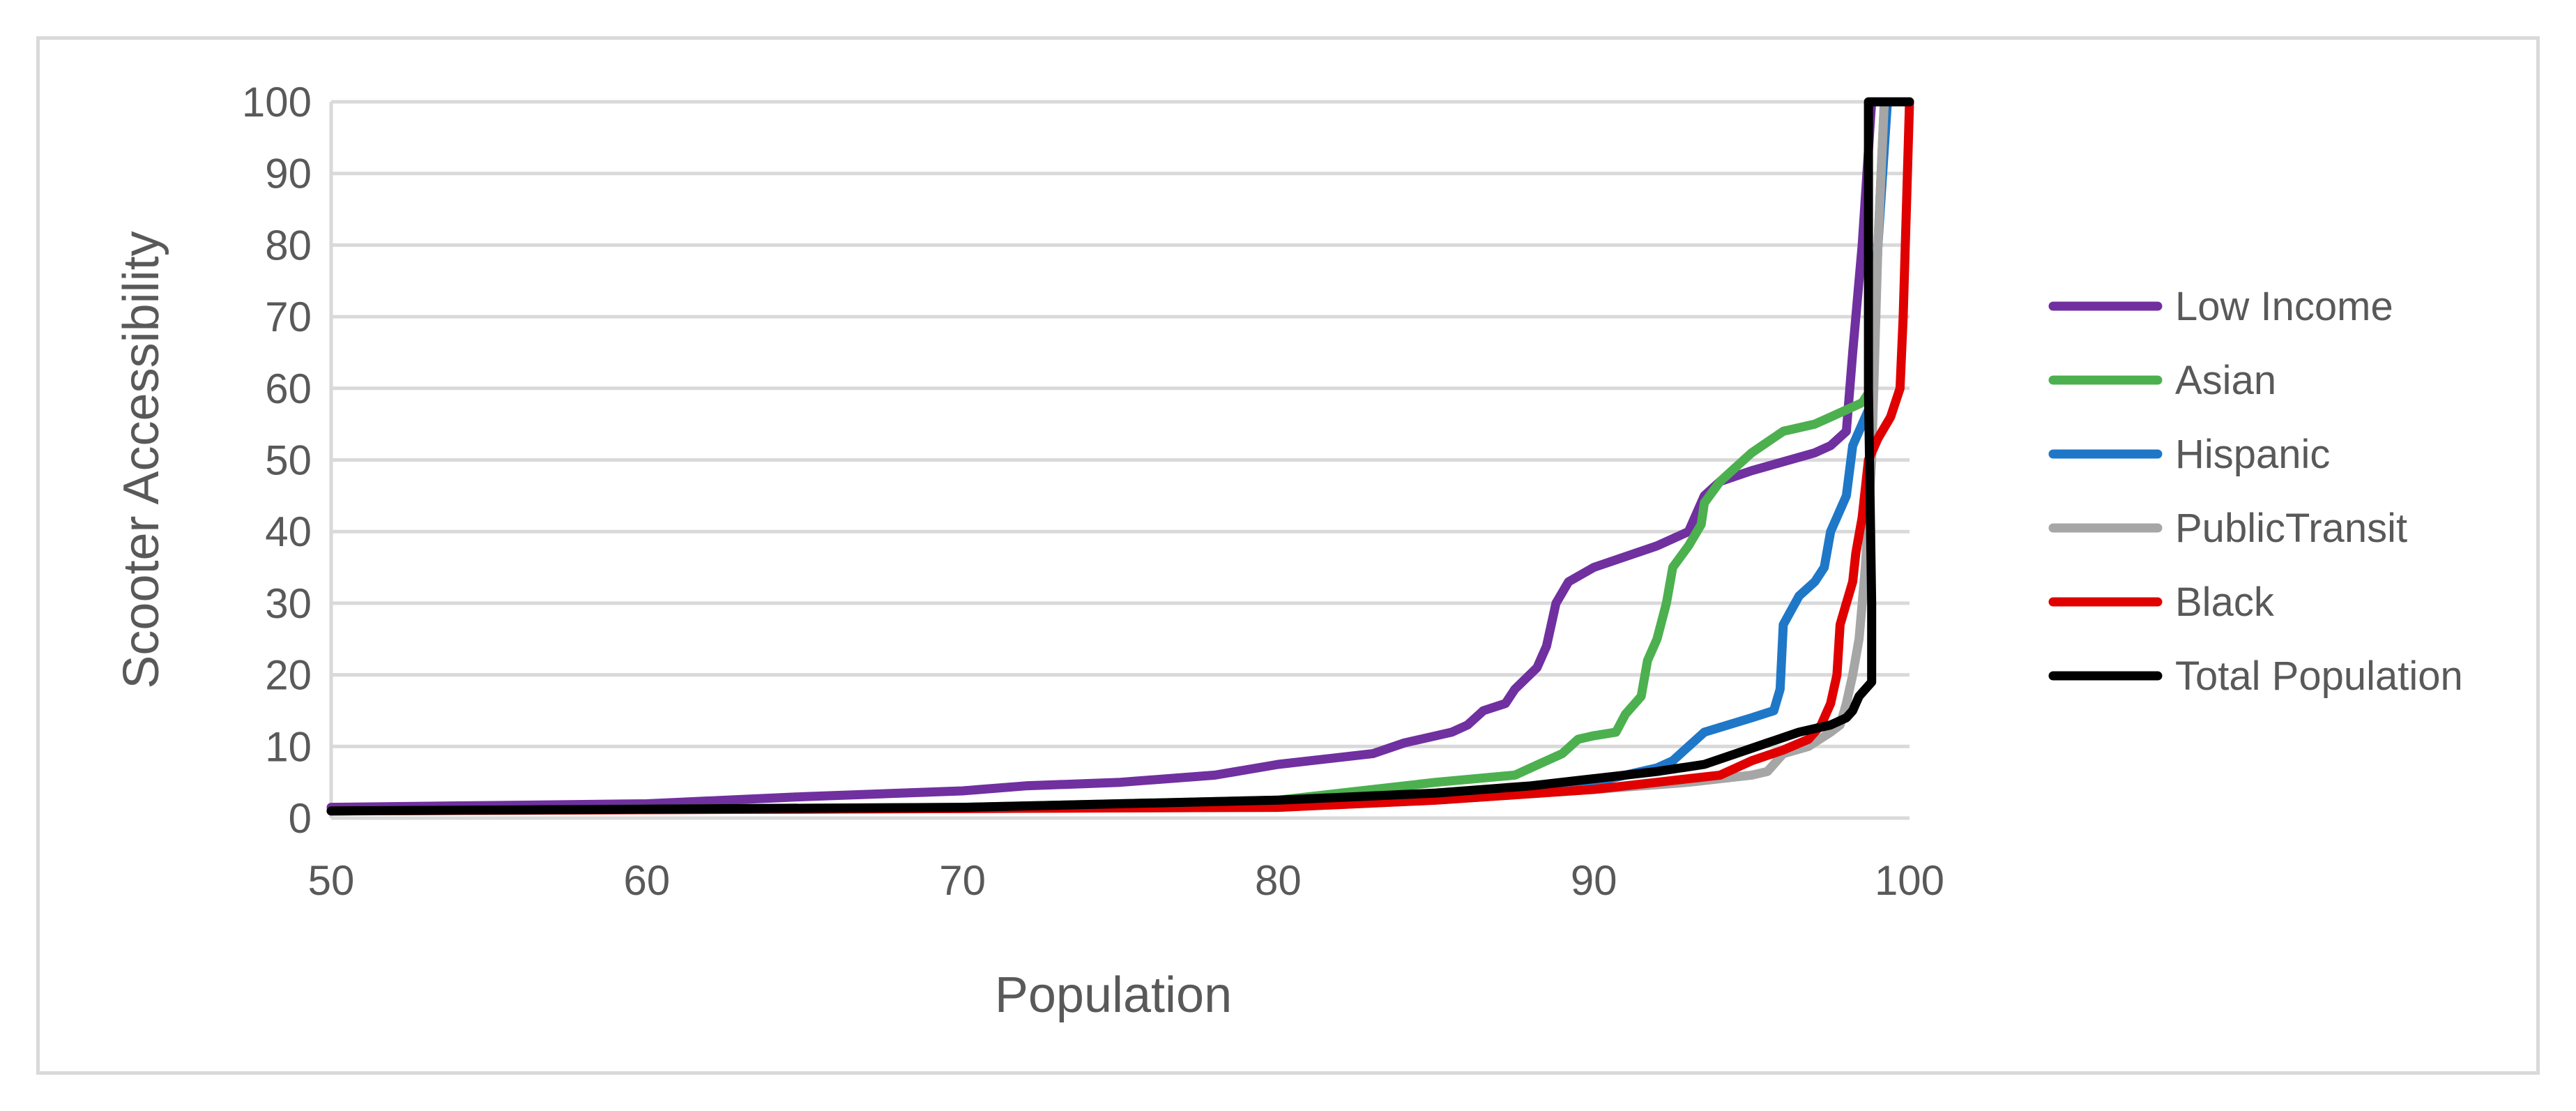  What do you see at coordinates (288, 603) in the screenshot?
I see `y-tick-label-30: 30` at bounding box center [288, 603].